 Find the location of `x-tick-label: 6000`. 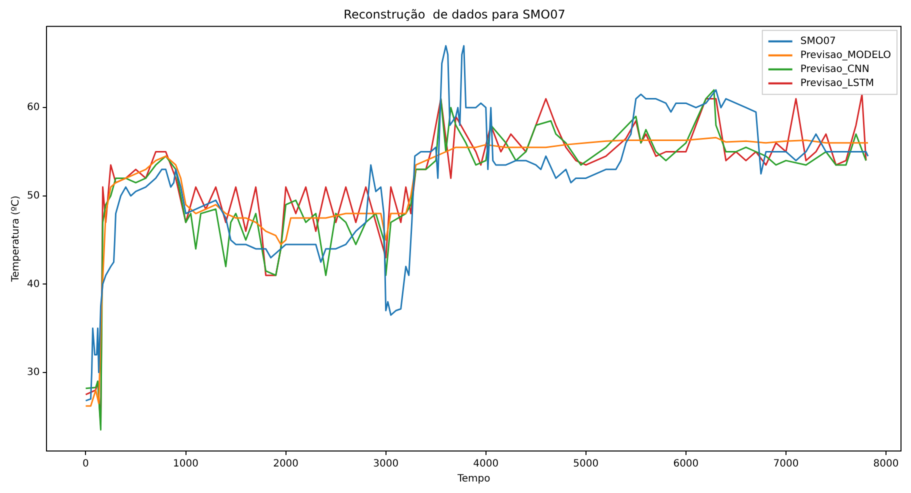

x-tick-label: 6000 is located at coordinates (686, 464).